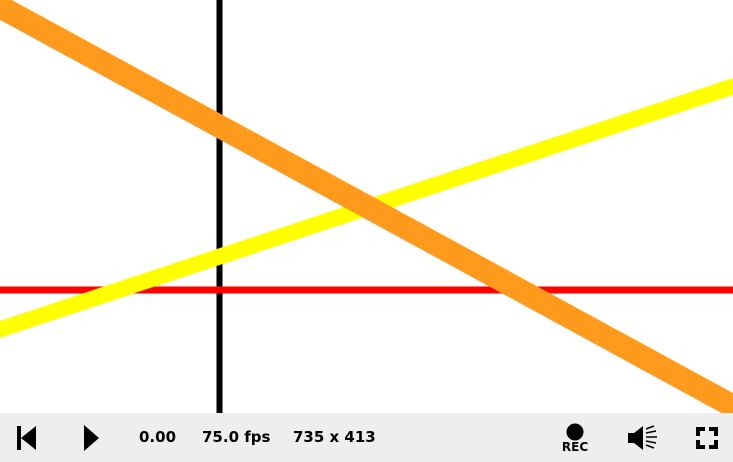  I want to click on fullscreen-button, so click(707, 437).